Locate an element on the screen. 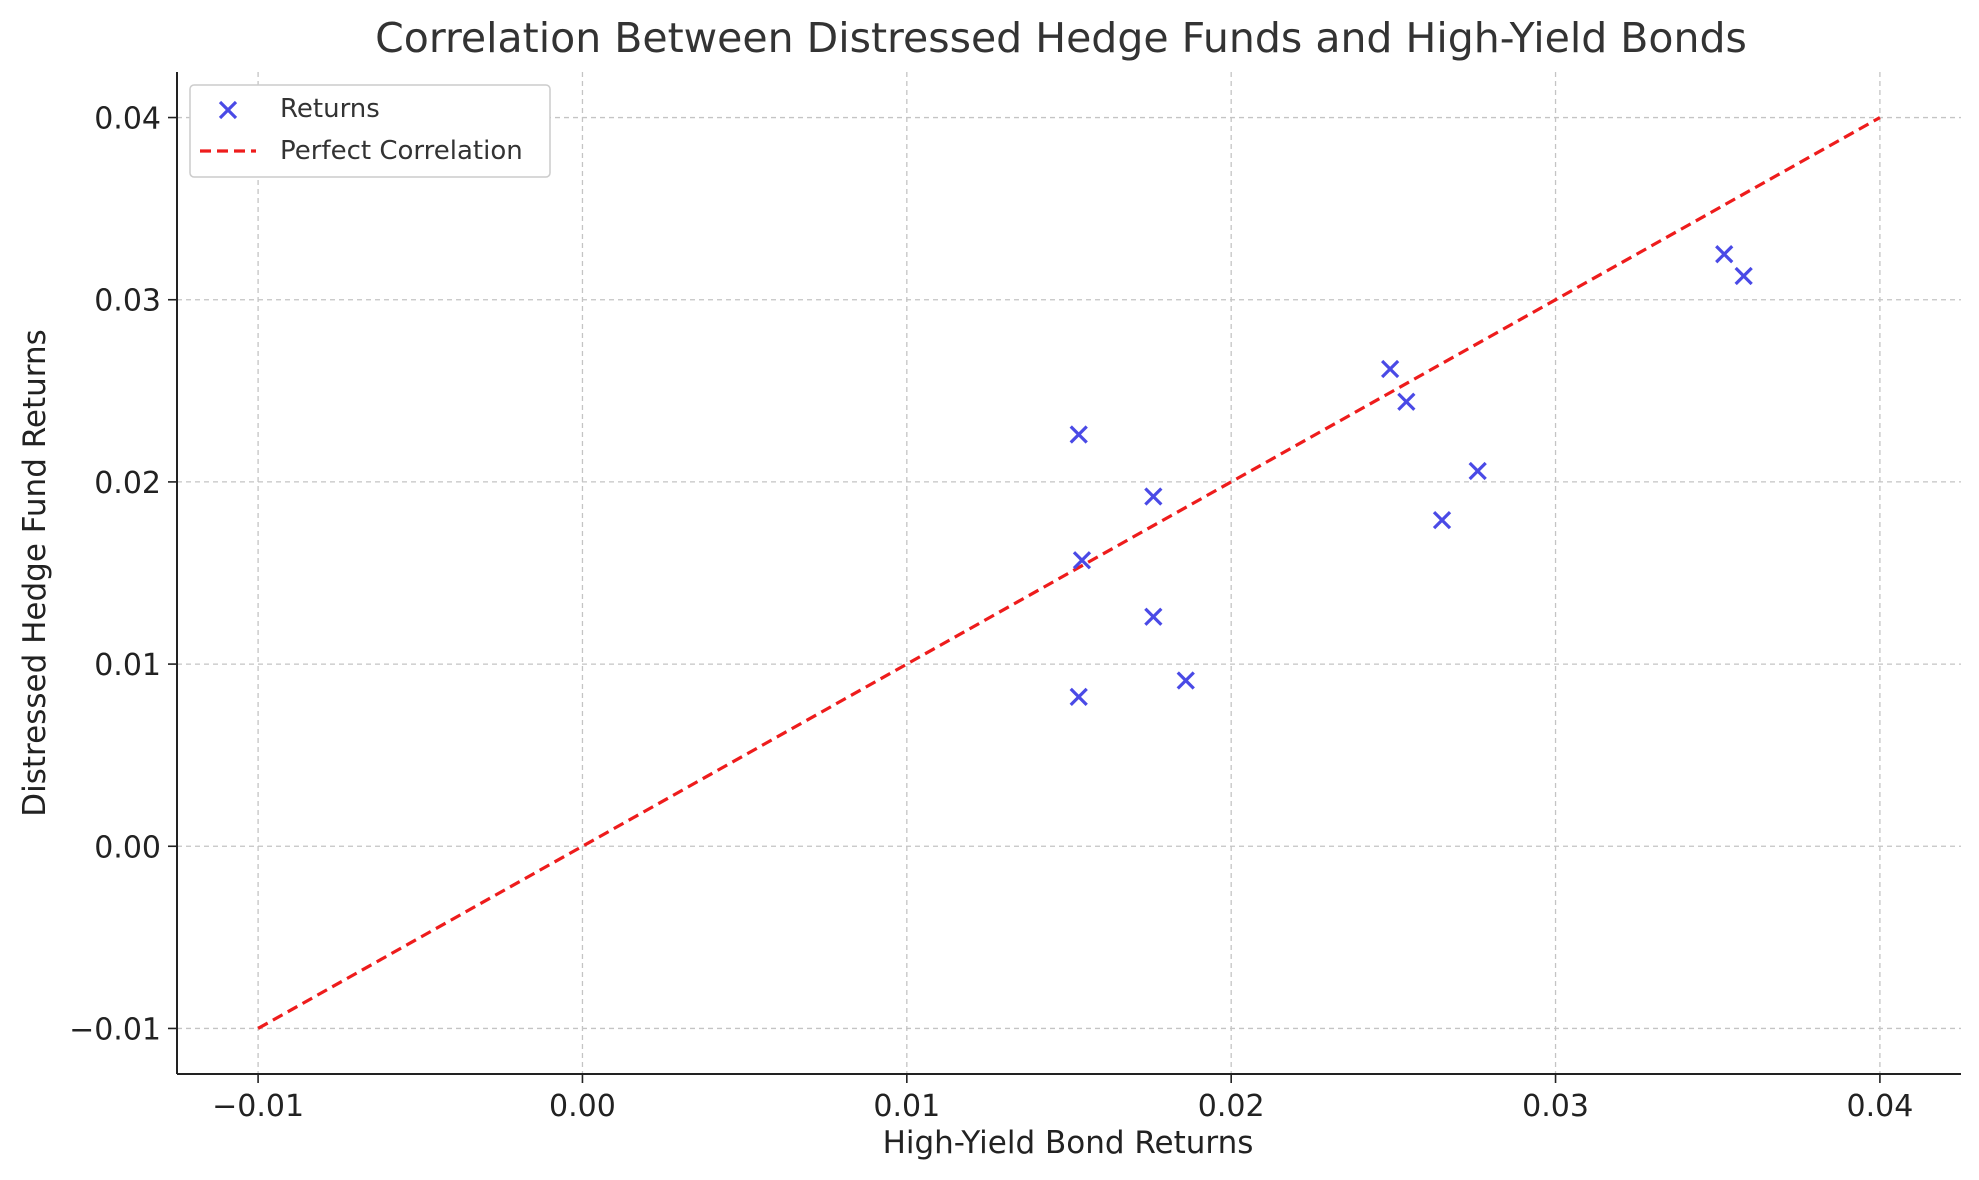  x-tick-label: 0.01 is located at coordinates (906, 1106).